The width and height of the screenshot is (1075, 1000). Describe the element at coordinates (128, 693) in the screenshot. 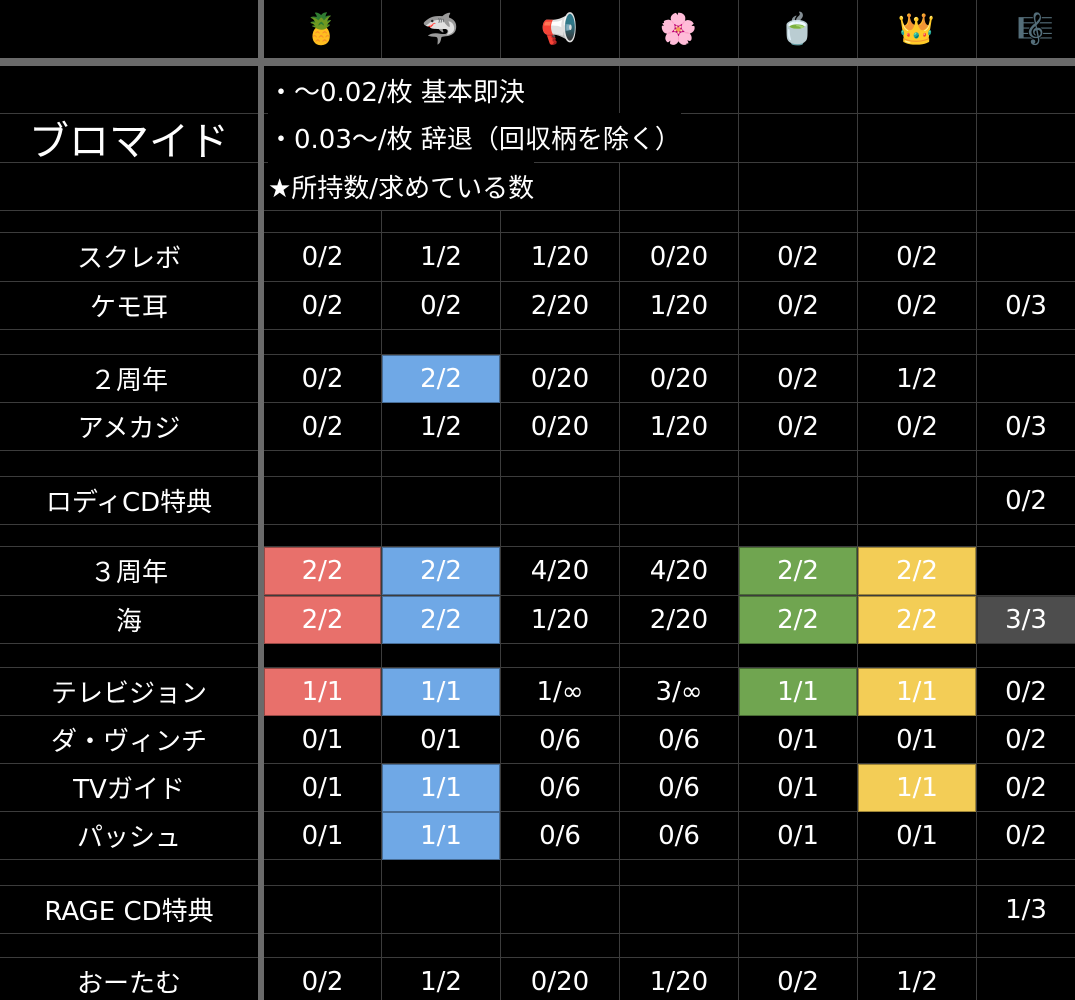

I see `row-label: テレビジョン` at that location.